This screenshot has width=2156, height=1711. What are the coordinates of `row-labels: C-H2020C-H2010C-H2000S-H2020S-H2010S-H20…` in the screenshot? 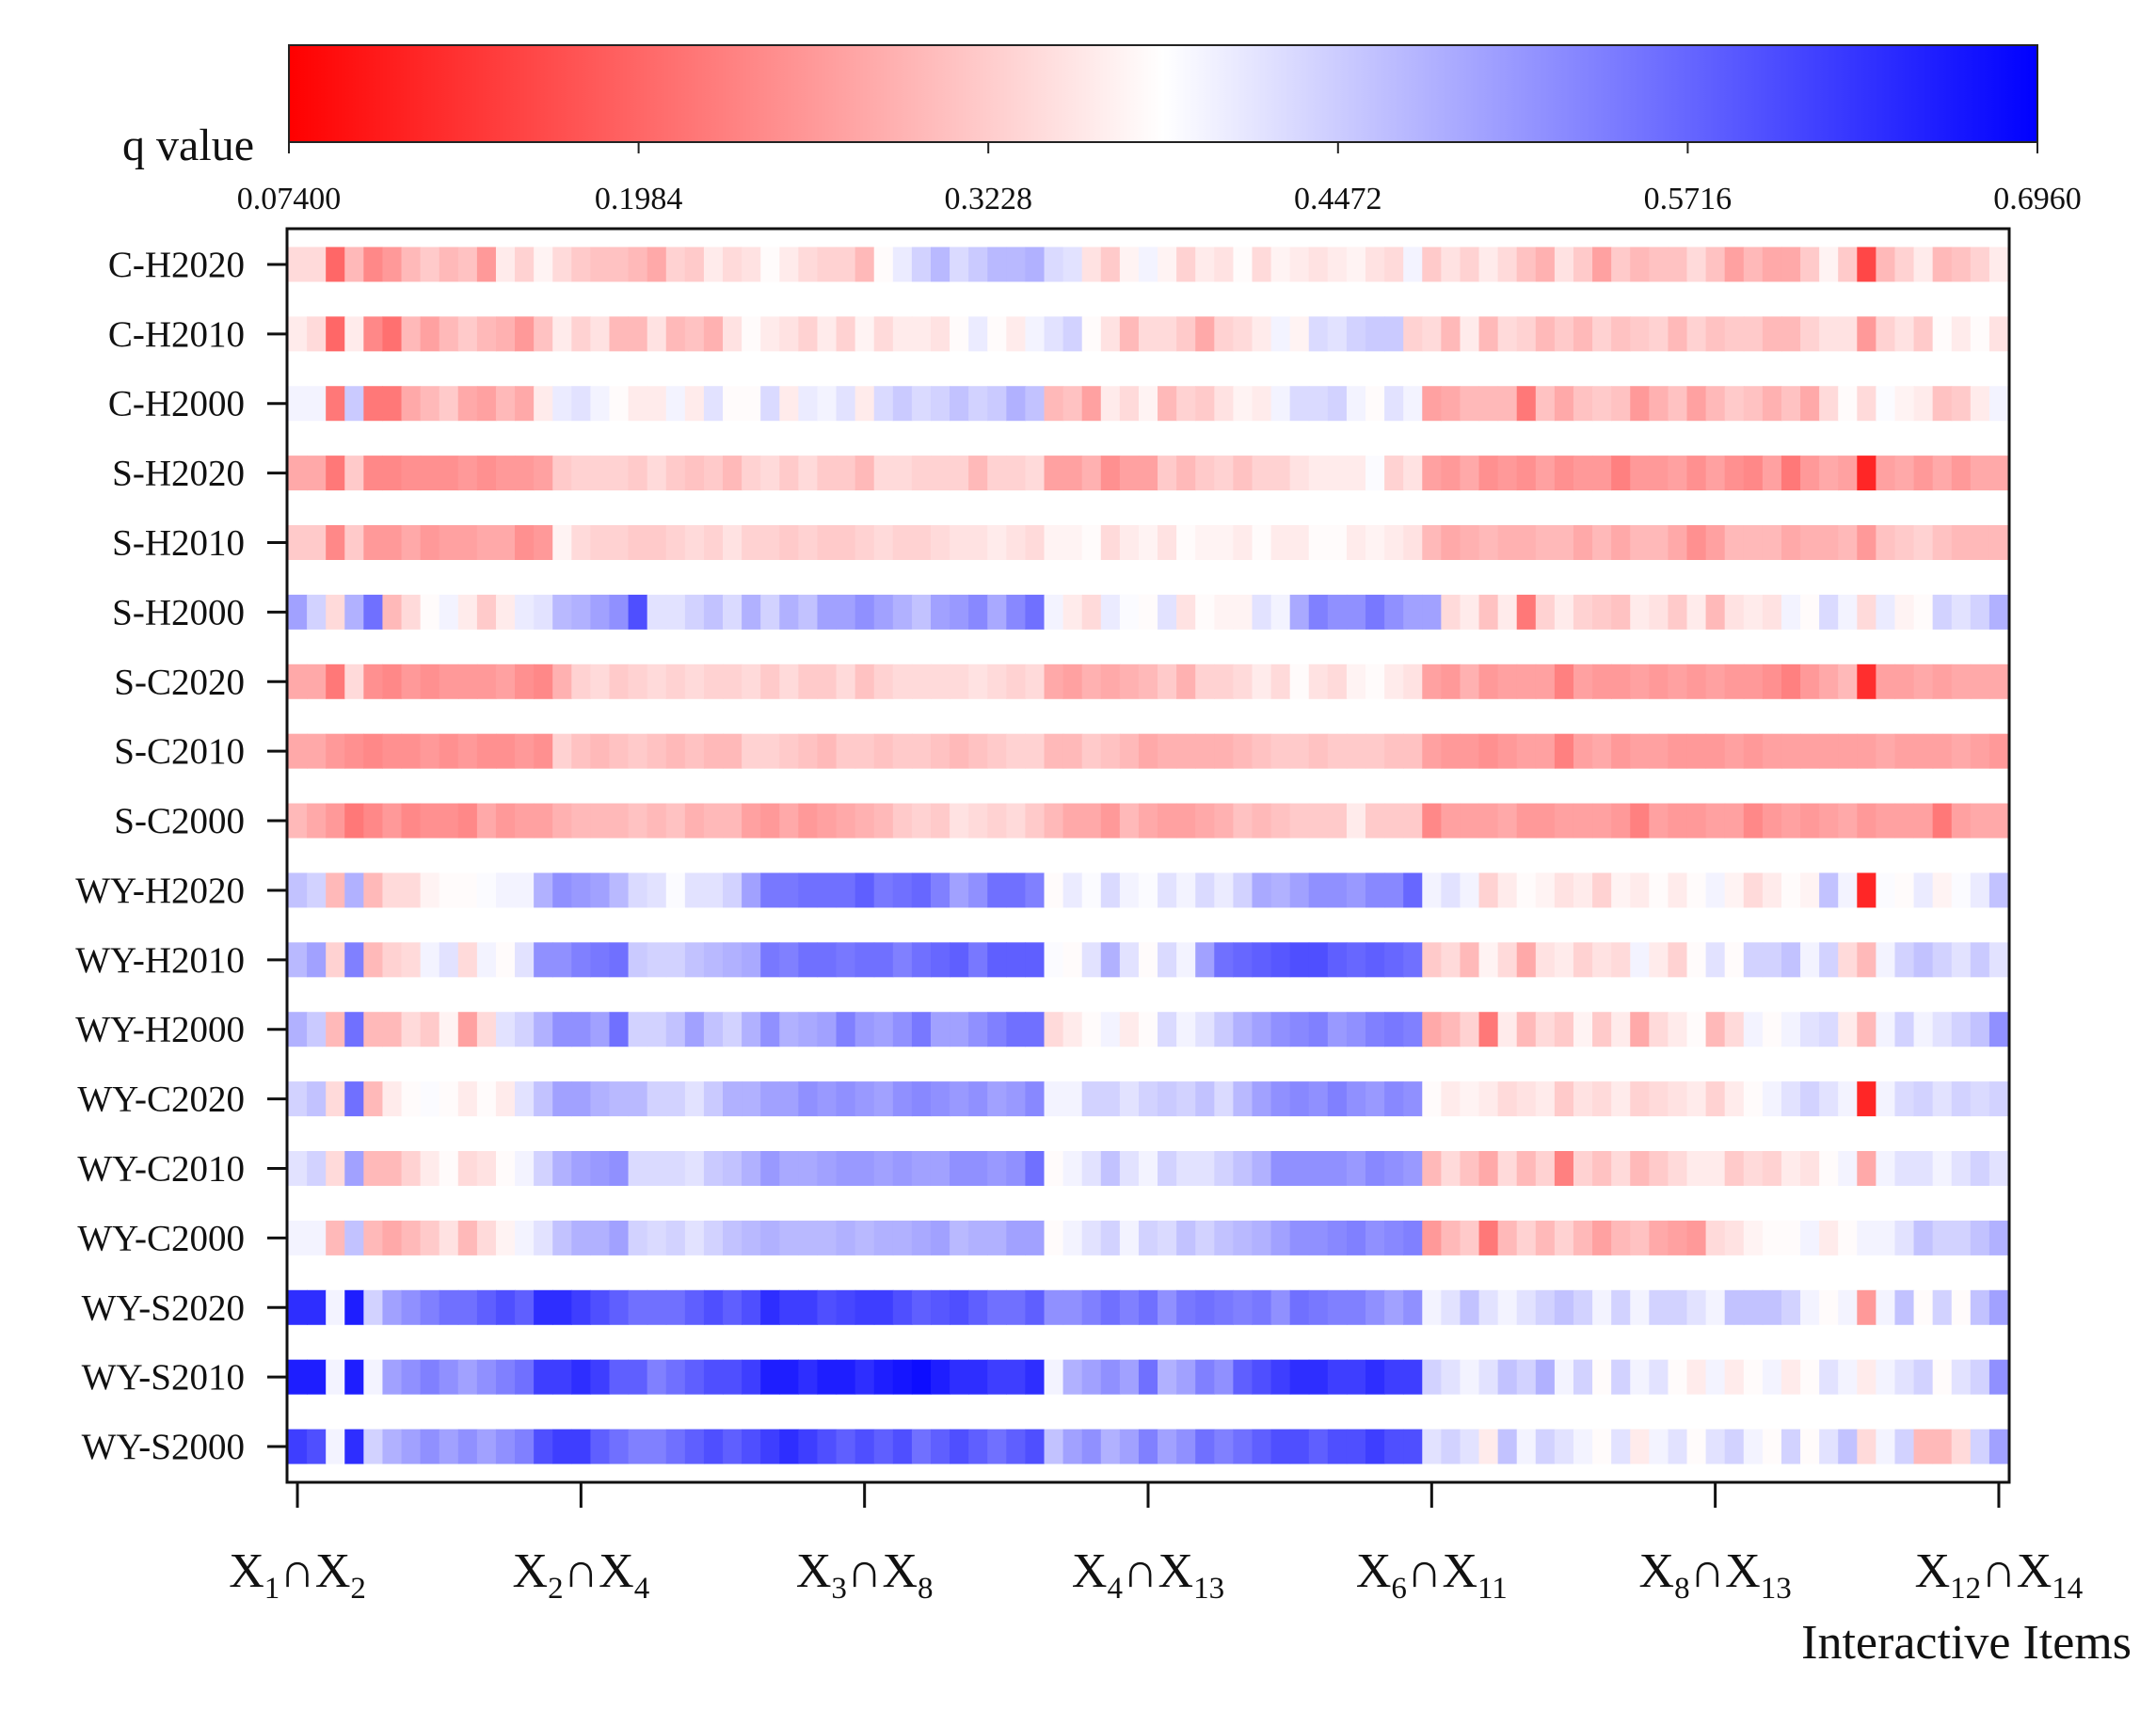 It's located at (181, 856).